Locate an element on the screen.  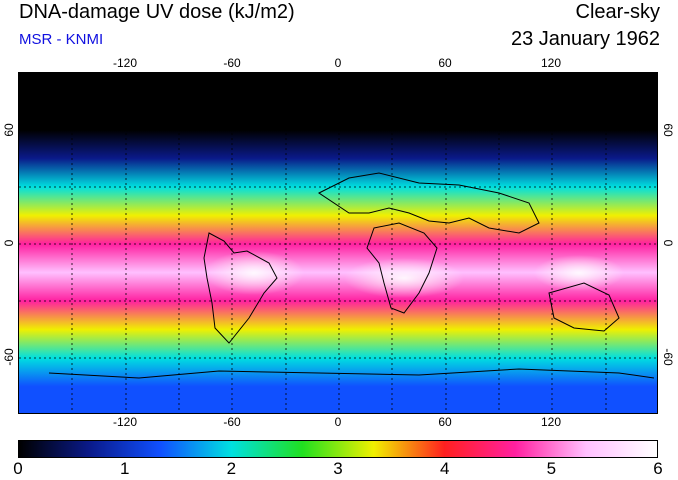
sky-condition-label: Clear-sky is located at coordinates (617, 12).